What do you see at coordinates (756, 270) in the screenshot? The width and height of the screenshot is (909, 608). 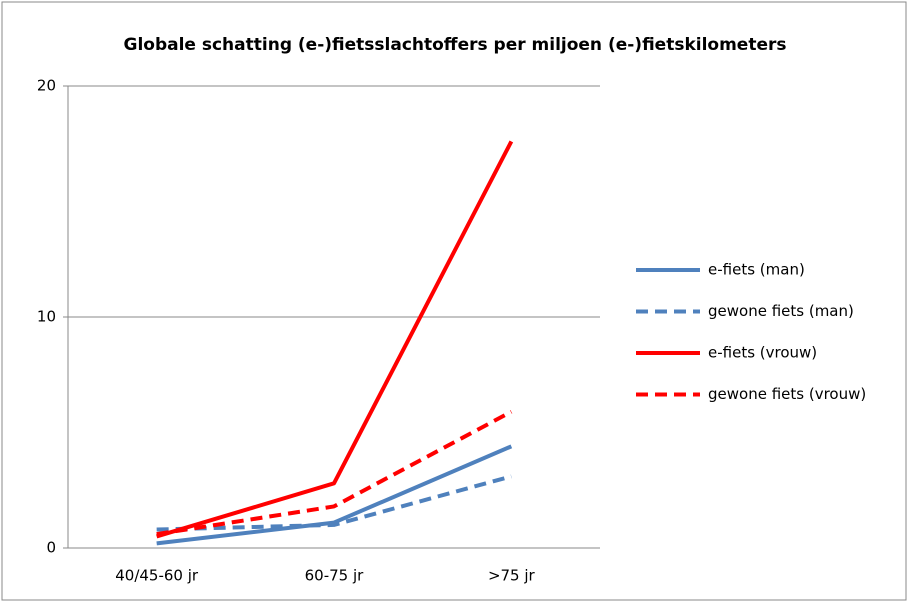 I see `legend-label: e-fiets (man)` at bounding box center [756, 270].